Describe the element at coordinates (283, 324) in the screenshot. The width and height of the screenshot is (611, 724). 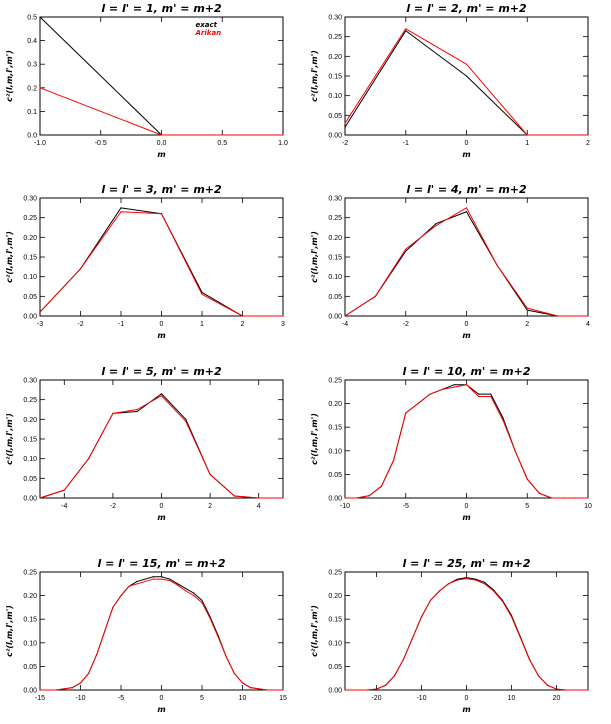
I see `x-tick-label: 3` at that location.